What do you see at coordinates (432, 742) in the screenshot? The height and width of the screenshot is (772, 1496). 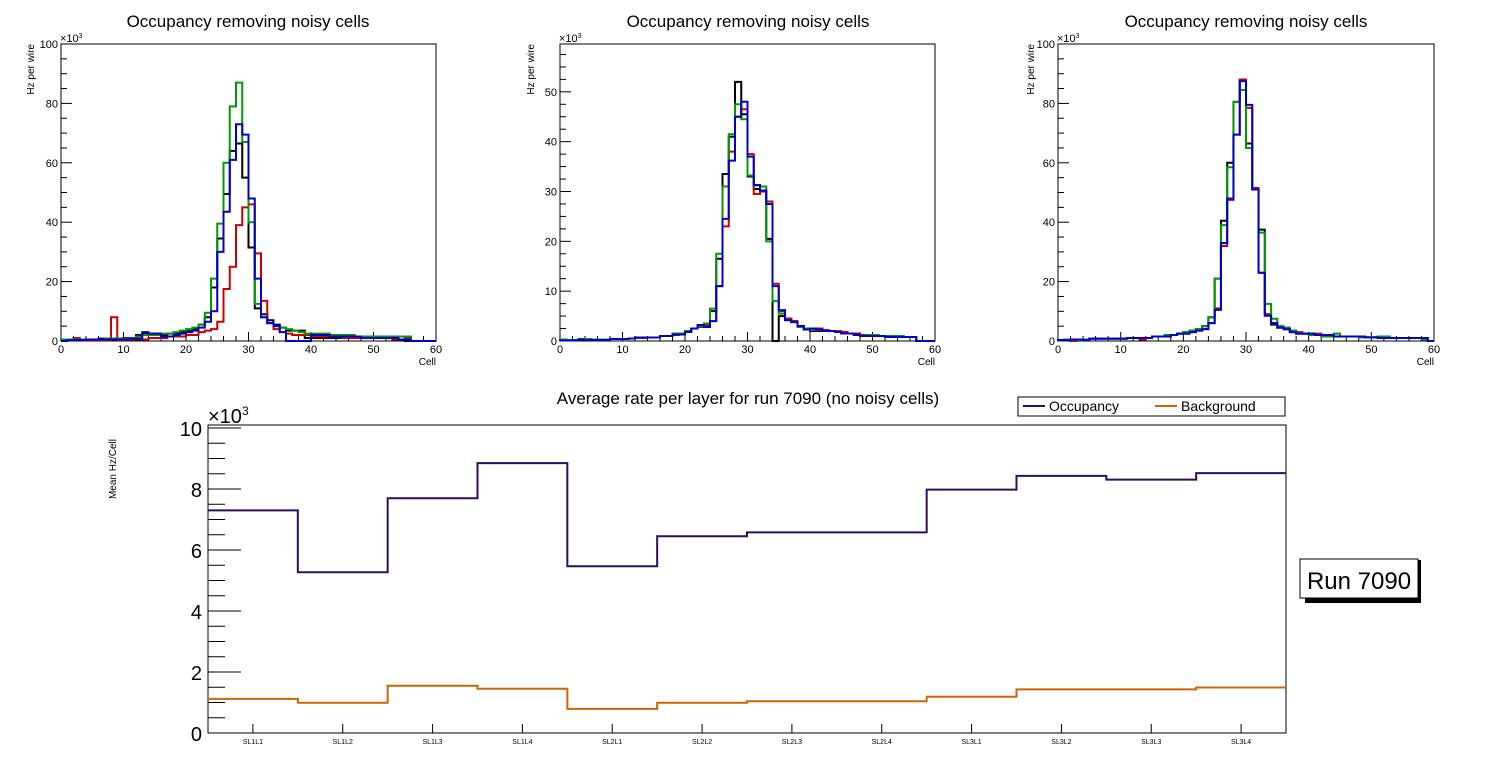 I see `x-category-label: SL1L3` at bounding box center [432, 742].